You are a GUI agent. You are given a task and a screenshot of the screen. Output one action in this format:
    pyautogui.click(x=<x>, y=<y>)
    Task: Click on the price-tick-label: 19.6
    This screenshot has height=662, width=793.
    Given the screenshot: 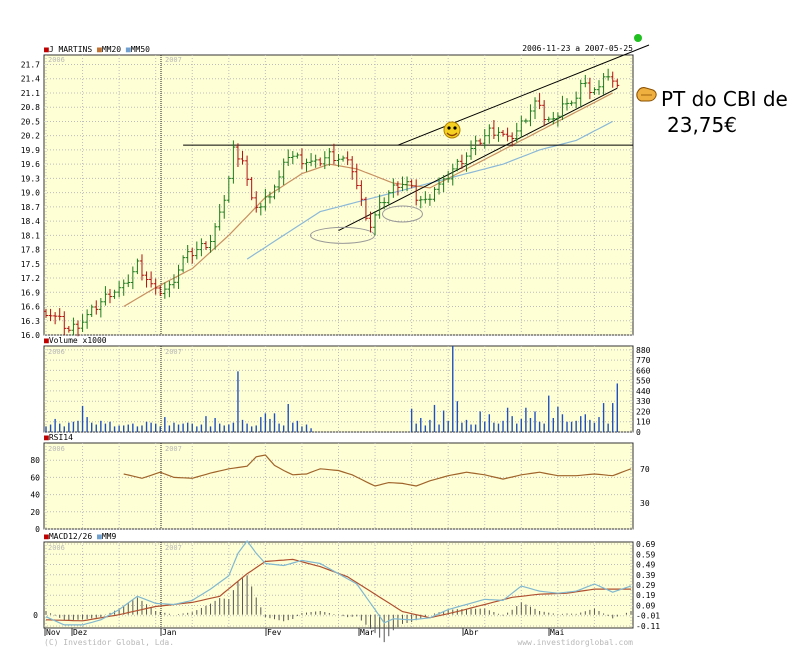 What is the action you would take?
    pyautogui.click(x=30, y=164)
    